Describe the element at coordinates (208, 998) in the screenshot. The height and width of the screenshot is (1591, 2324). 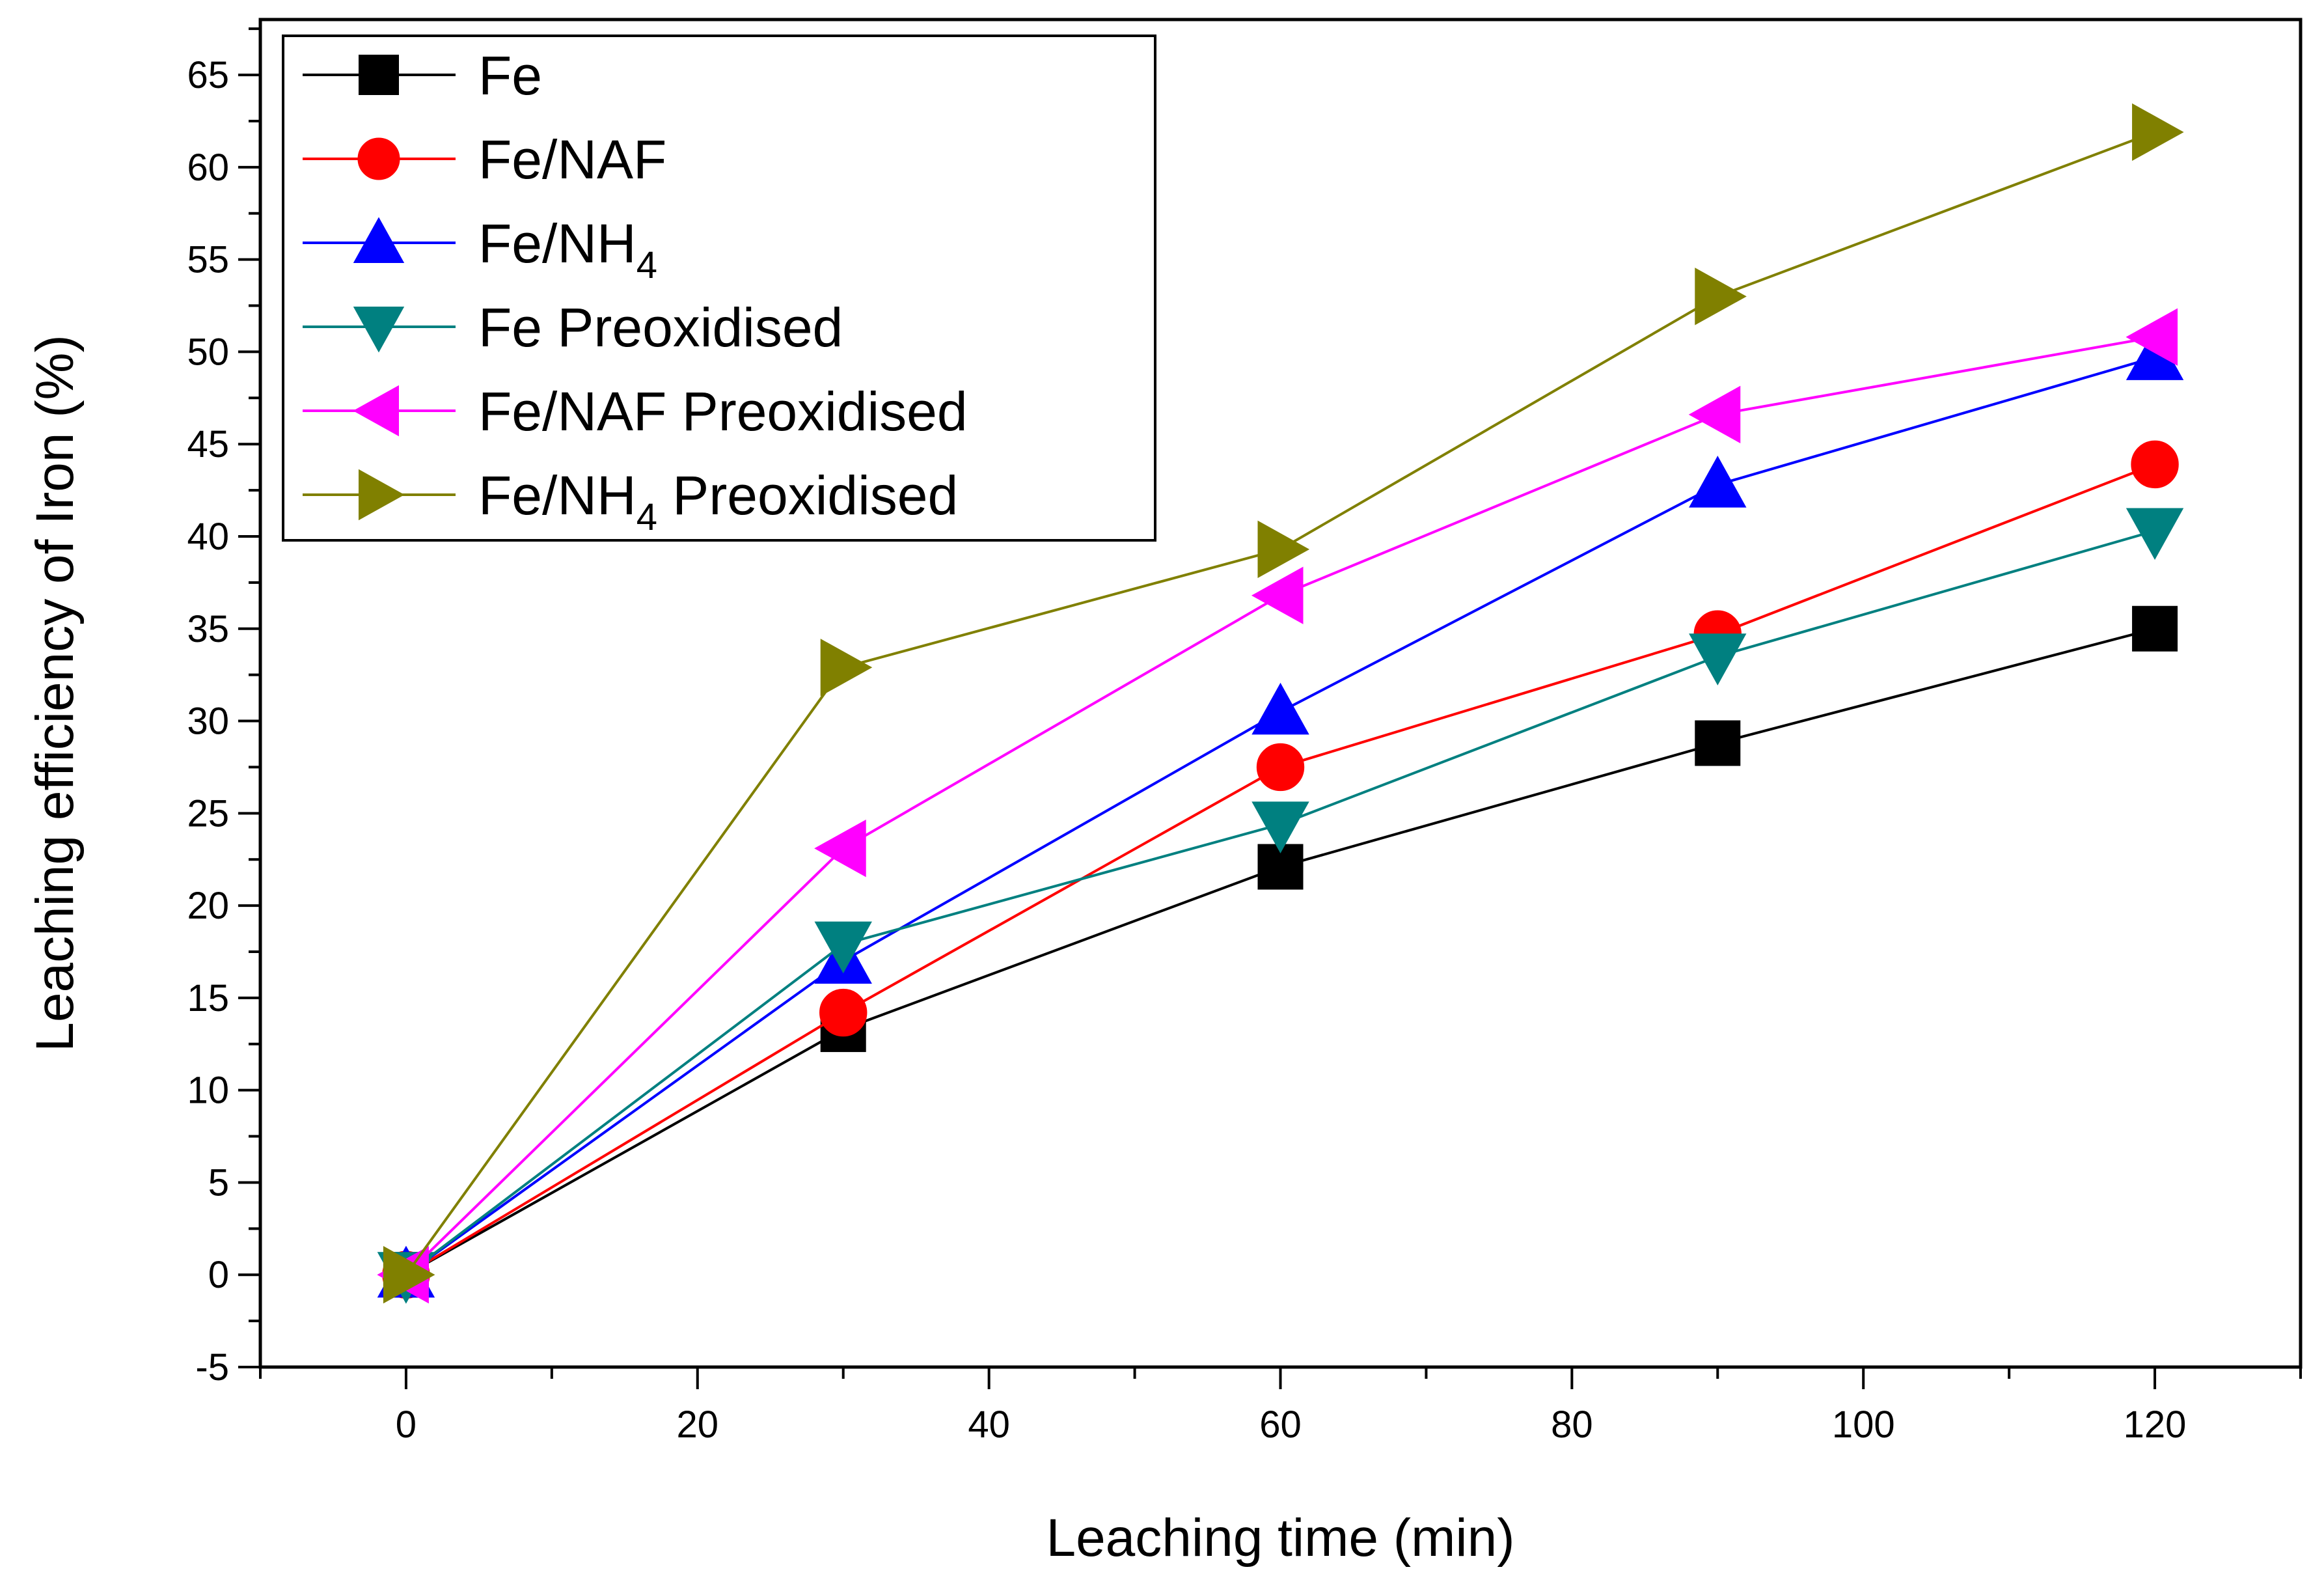
I see `y-tick-label: 15` at that location.